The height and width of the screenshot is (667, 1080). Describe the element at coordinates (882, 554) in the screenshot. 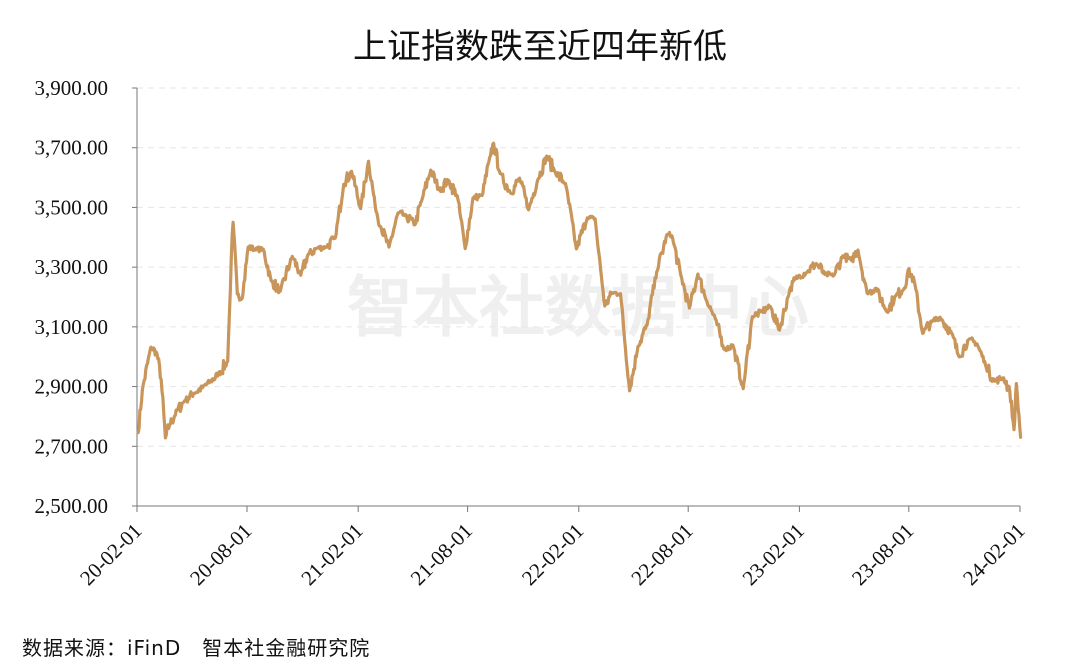

I see `x-tick-label: 23-08-01` at that location.